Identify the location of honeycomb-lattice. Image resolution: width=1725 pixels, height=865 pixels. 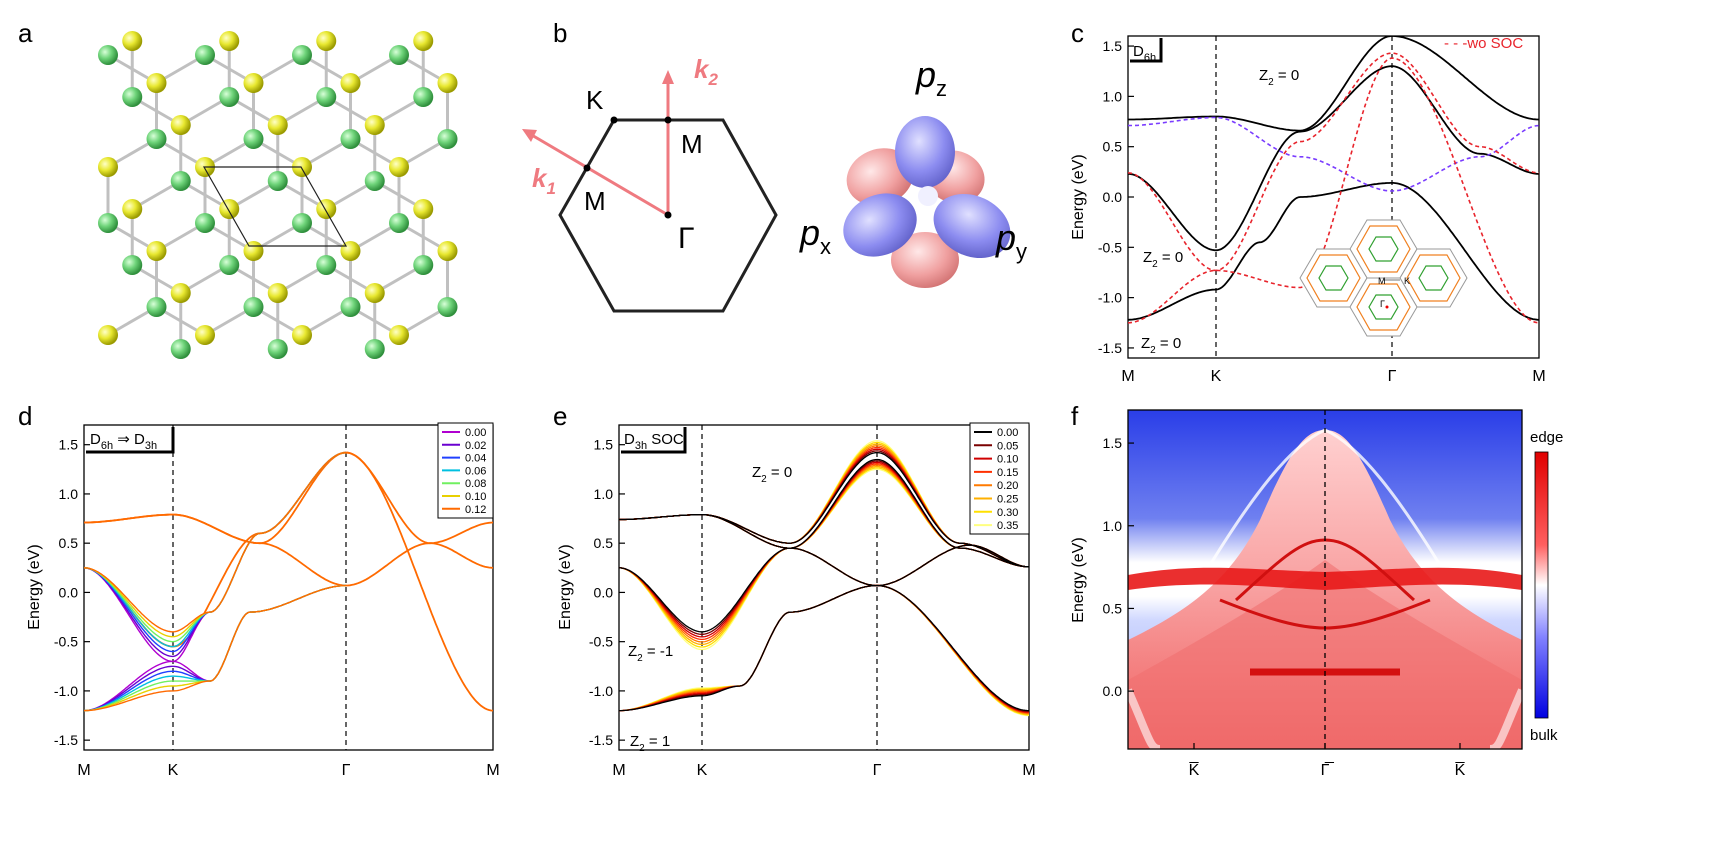
(278, 195).